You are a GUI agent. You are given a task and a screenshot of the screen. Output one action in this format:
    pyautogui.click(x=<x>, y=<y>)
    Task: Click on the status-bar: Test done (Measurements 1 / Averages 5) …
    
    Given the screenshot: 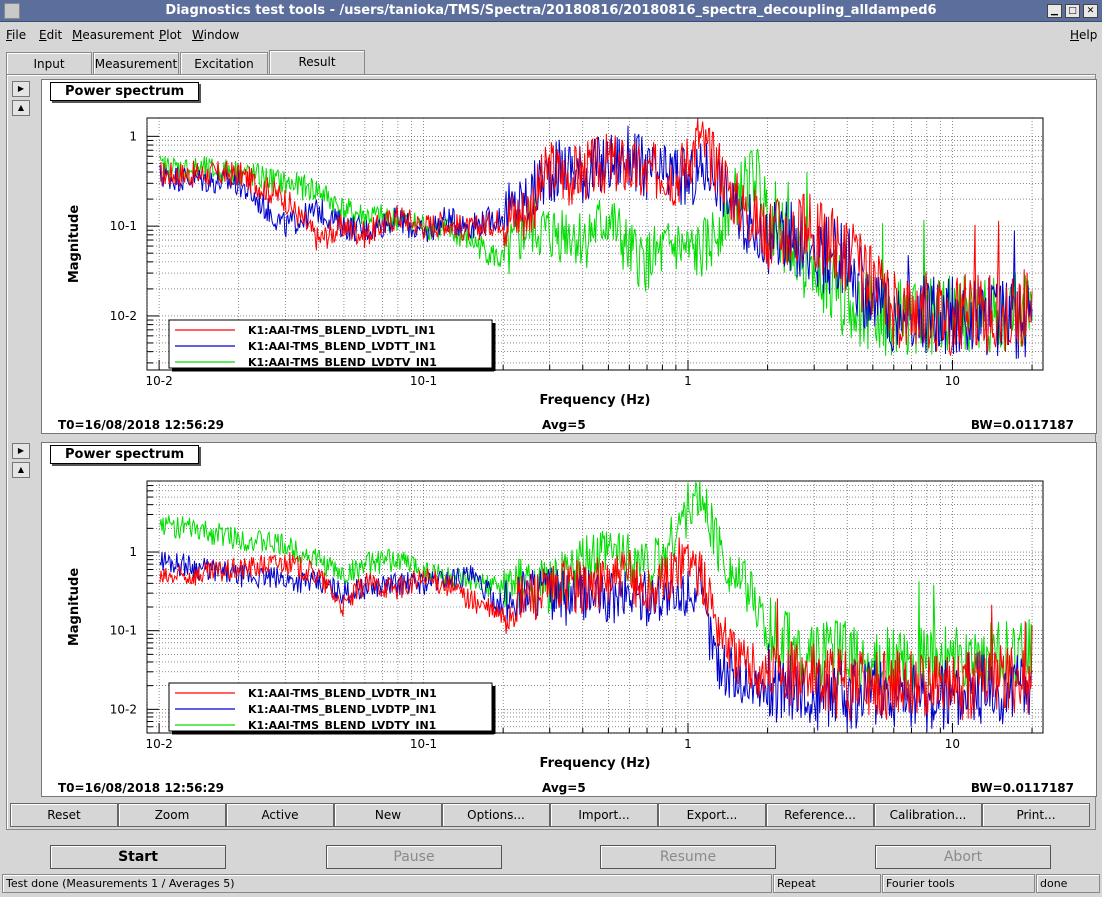 What is the action you would take?
    pyautogui.click(x=551, y=884)
    